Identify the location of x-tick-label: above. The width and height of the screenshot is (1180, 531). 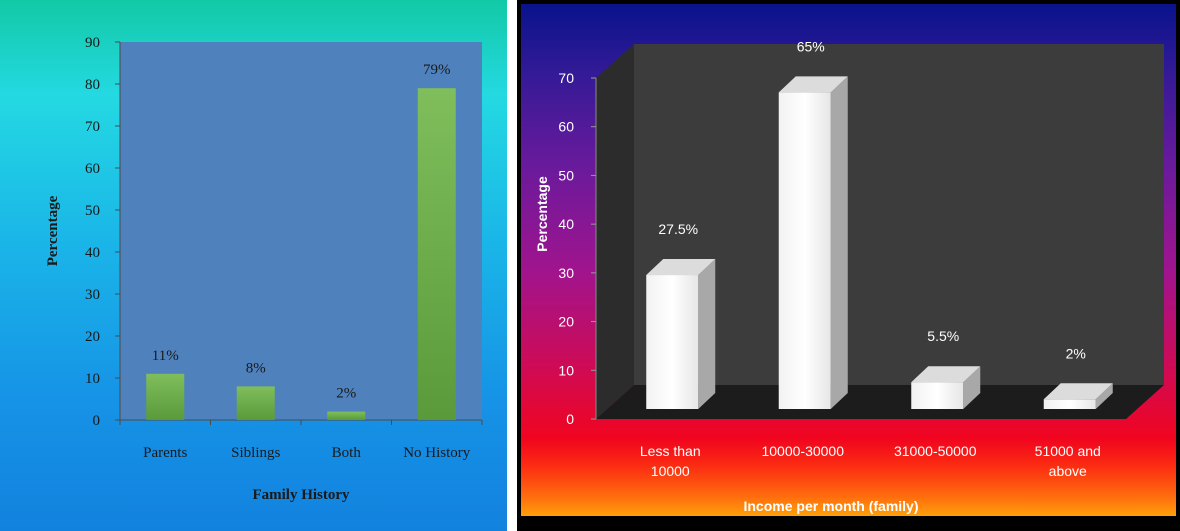
(1068, 471).